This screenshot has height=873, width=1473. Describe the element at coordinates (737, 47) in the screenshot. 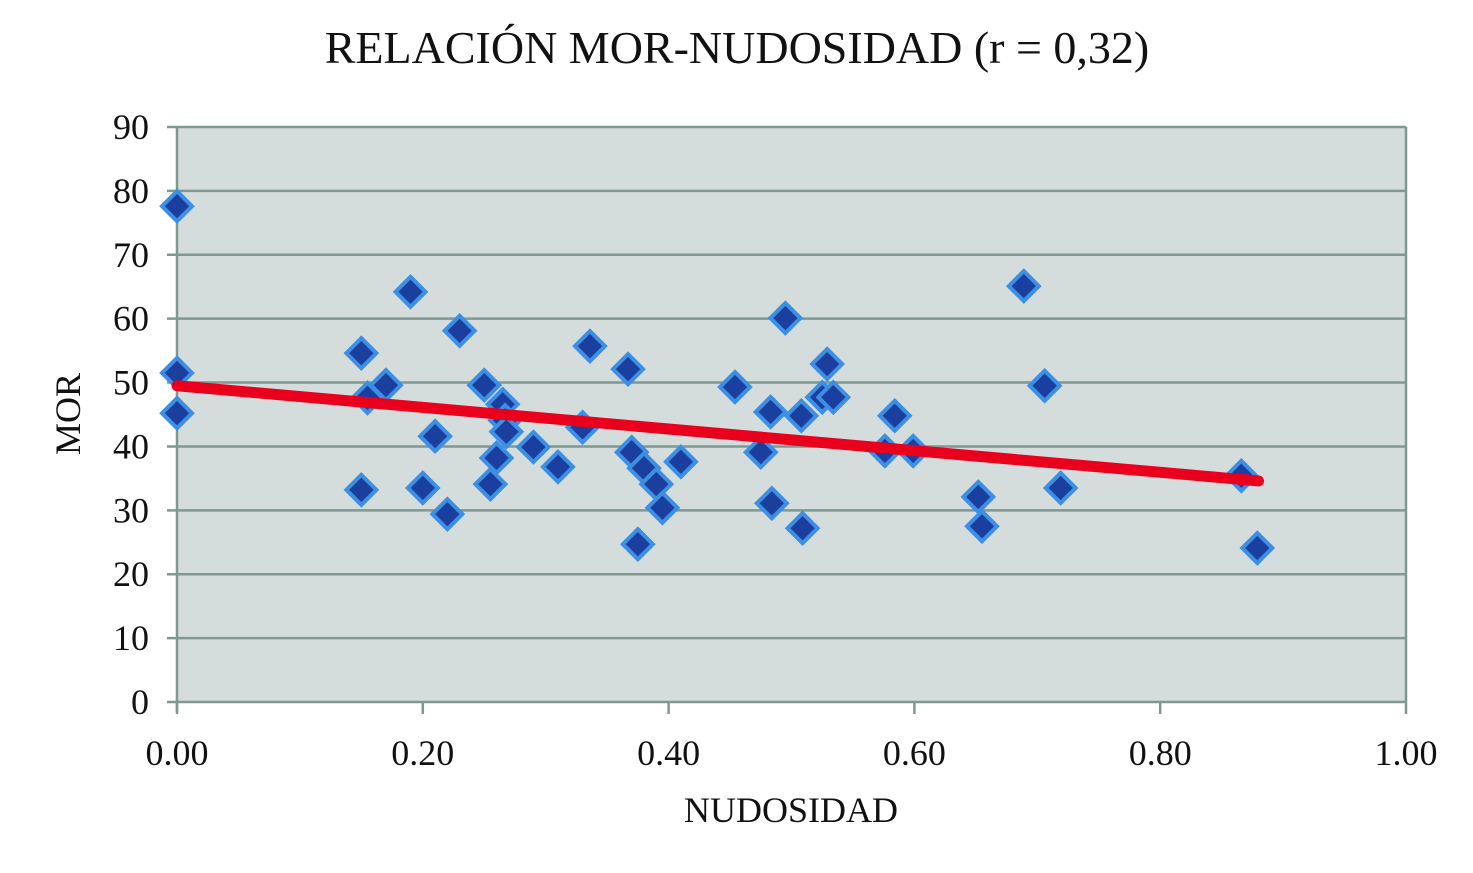

I see `chart-title: RELACIÓN MOR-NUDOSIDAD (r = 0,32)` at that location.